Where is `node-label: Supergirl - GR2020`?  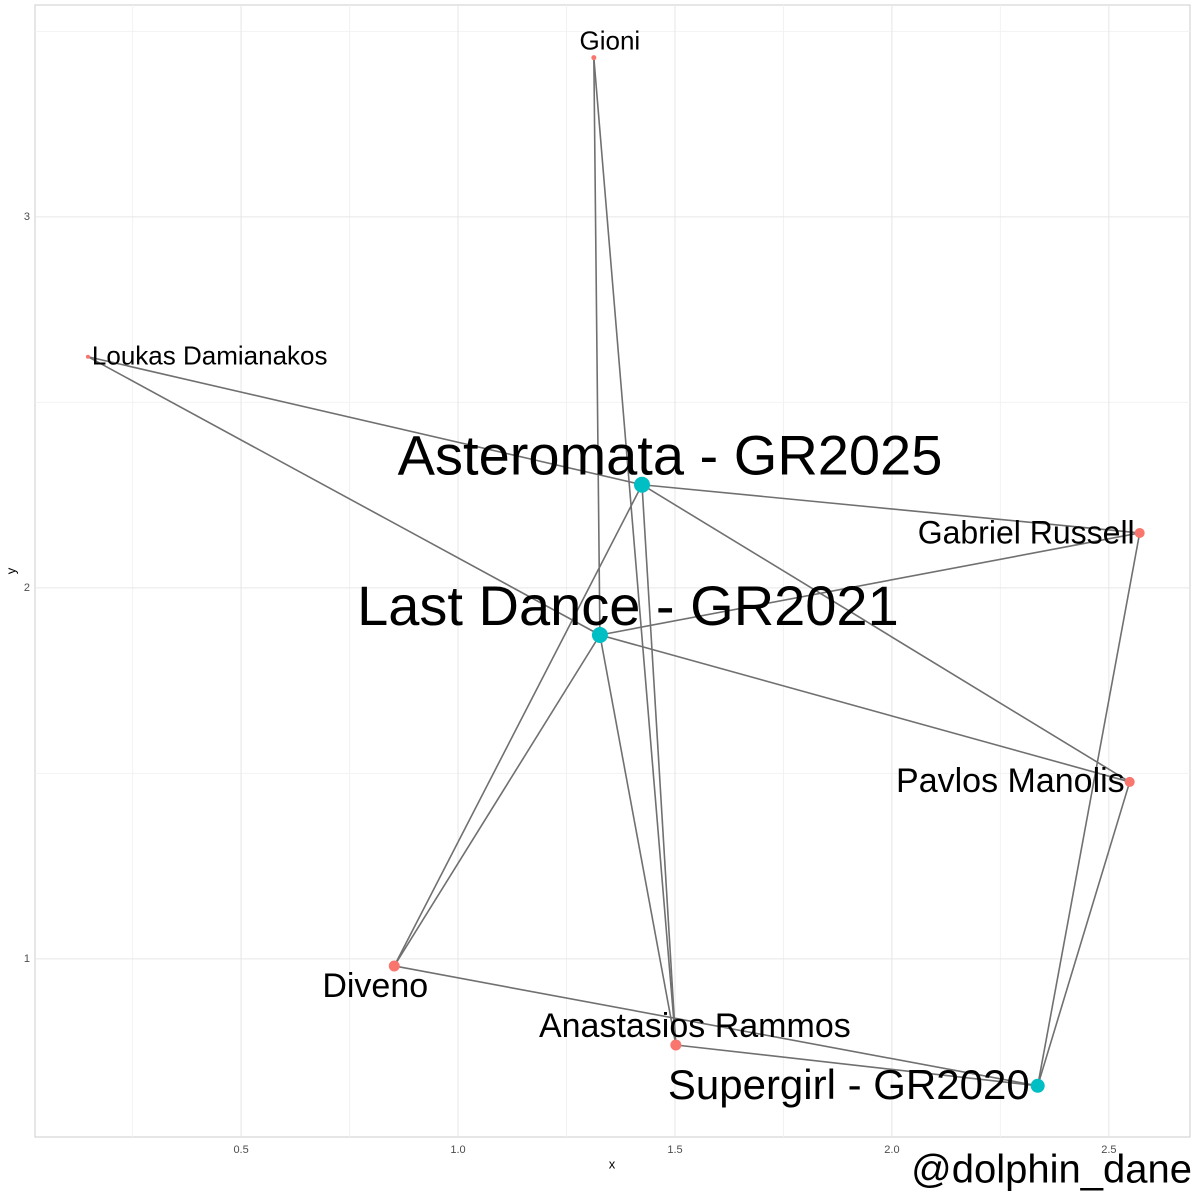
node-label: Supergirl - GR2020 is located at coordinates (849, 1084).